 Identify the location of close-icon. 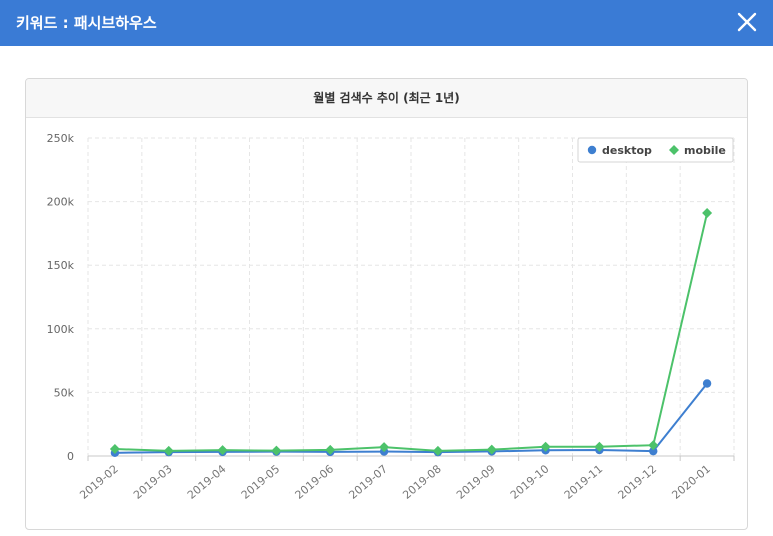
(747, 22).